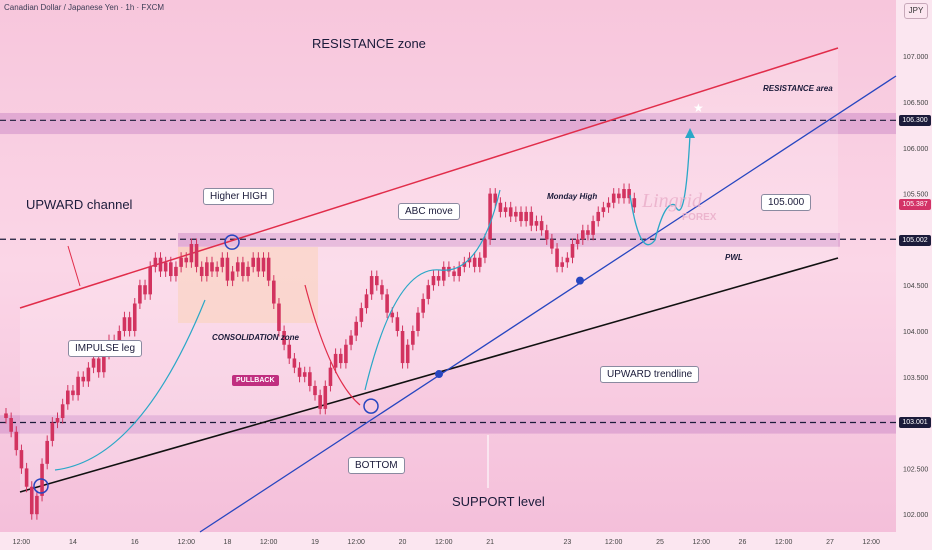 This screenshot has width=932, height=550. What do you see at coordinates (255, 337) in the screenshot?
I see `consolidation-zone-label: CONSOLIDATION zone` at bounding box center [255, 337].